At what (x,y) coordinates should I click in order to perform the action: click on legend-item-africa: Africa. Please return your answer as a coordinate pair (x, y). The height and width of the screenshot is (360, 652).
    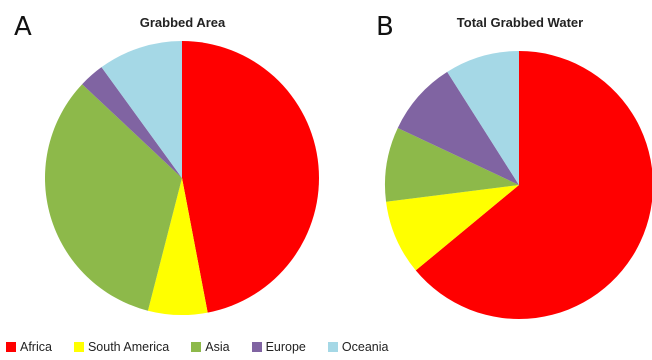
    Looking at the image, I should click on (29, 347).